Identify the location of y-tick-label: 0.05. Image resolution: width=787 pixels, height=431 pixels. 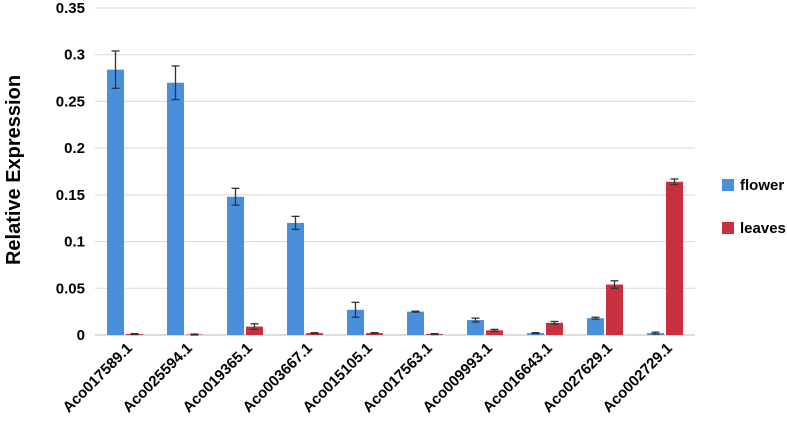
(70, 288).